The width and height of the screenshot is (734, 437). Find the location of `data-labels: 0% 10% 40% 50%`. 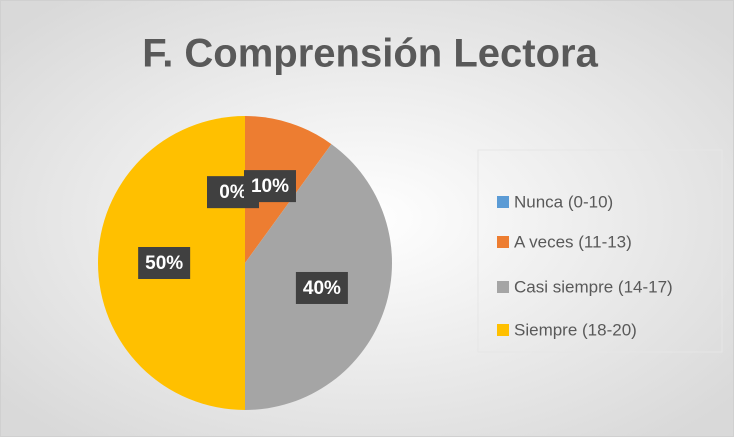

data-labels: 0% 10% 40% 50% is located at coordinates (243, 237).